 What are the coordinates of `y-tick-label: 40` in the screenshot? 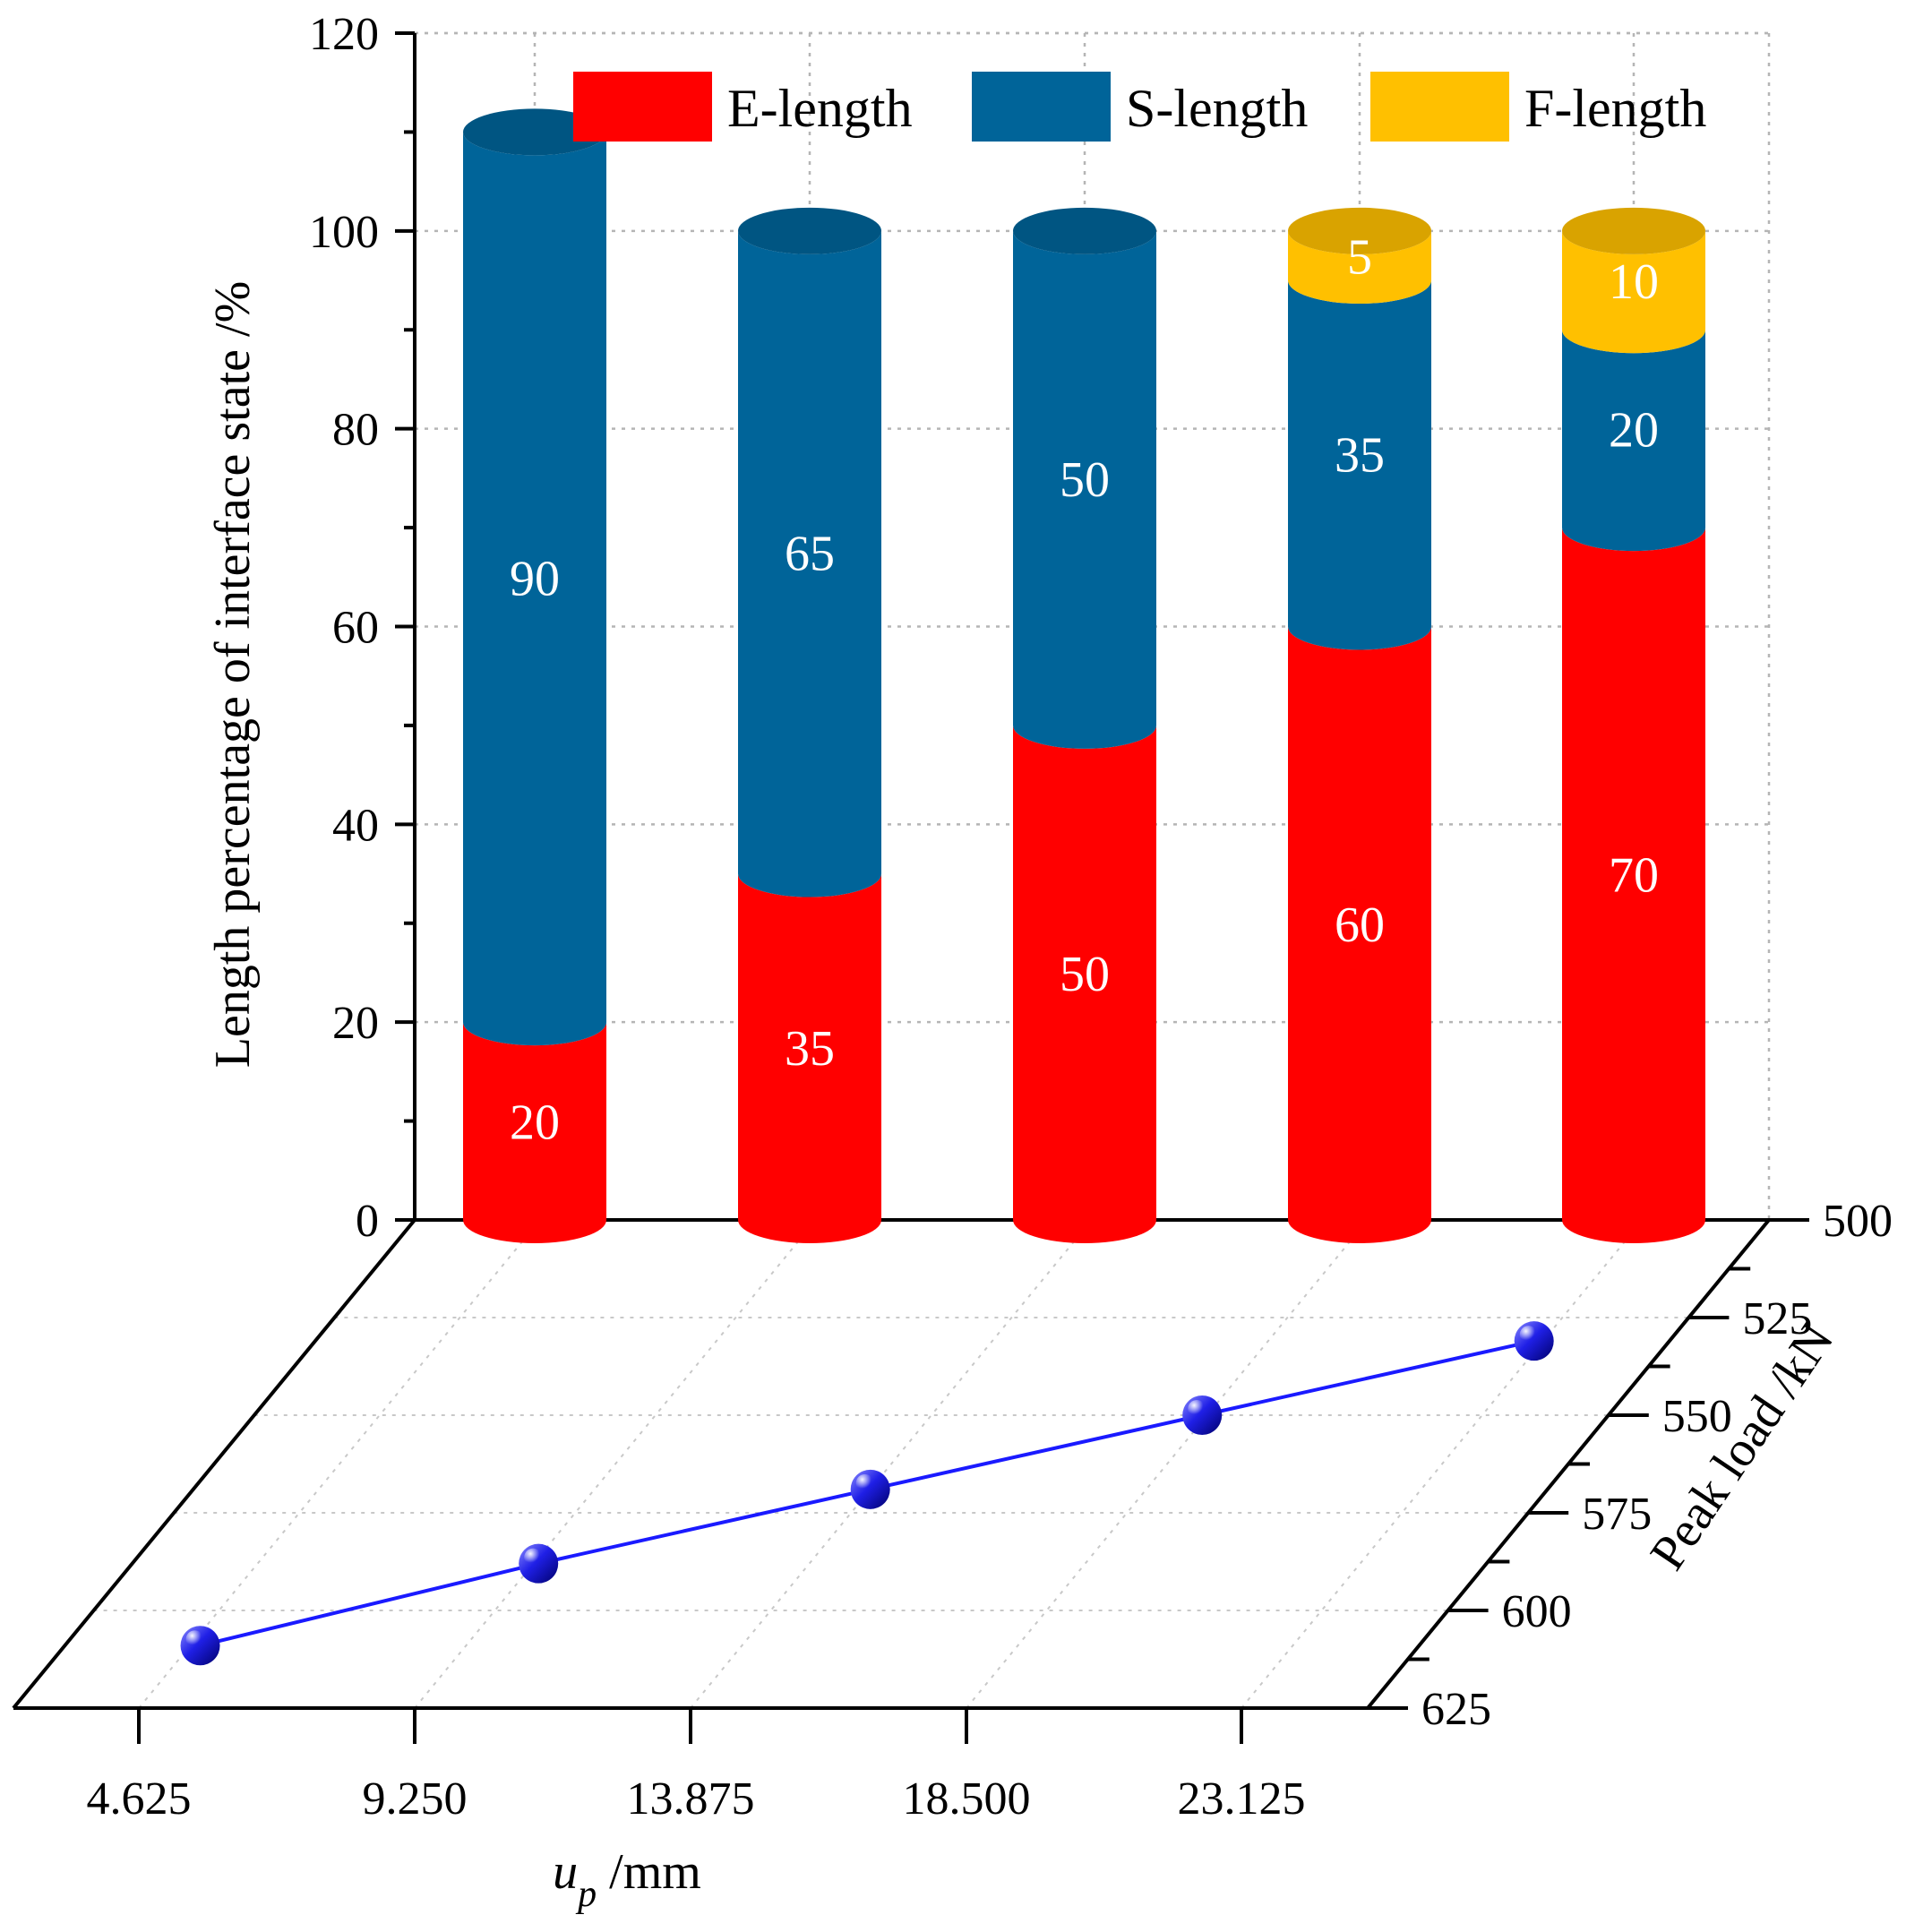 It's located at (355, 825).